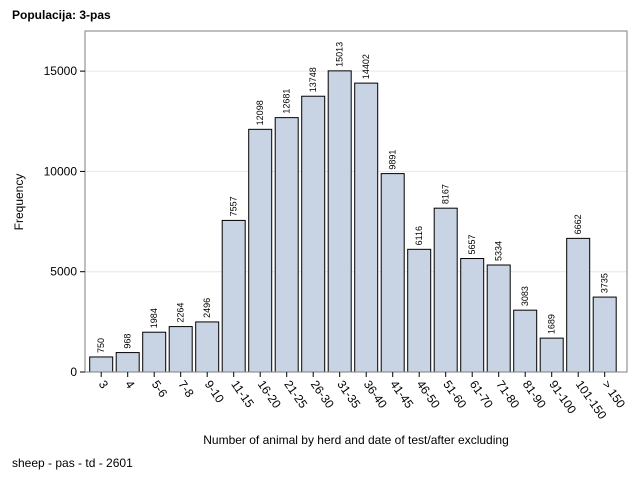 This screenshot has width=640, height=480. What do you see at coordinates (428, 394) in the screenshot?
I see `x-tick-label: 46-50` at bounding box center [428, 394].